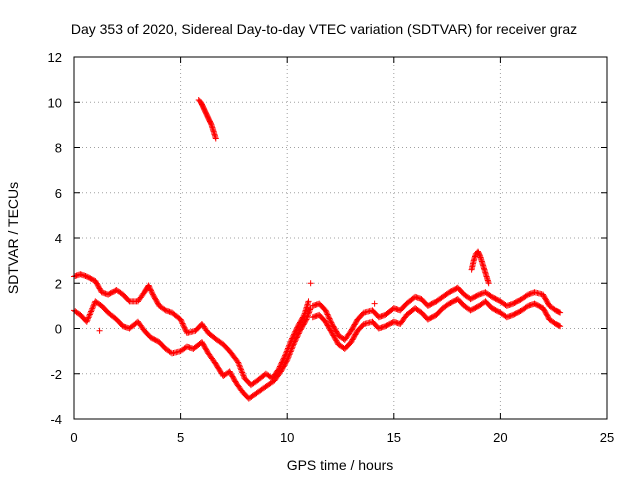 This screenshot has height=480, width=640. I want to click on y-tick-label: 6, so click(58, 193).